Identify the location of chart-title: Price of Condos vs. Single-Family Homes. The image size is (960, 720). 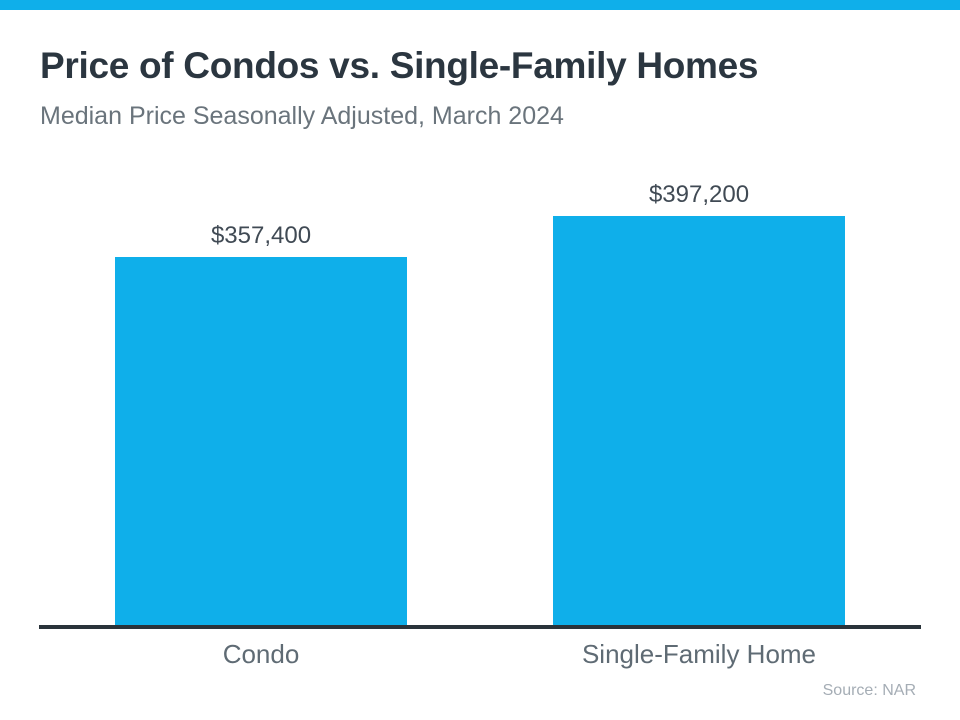
(399, 65).